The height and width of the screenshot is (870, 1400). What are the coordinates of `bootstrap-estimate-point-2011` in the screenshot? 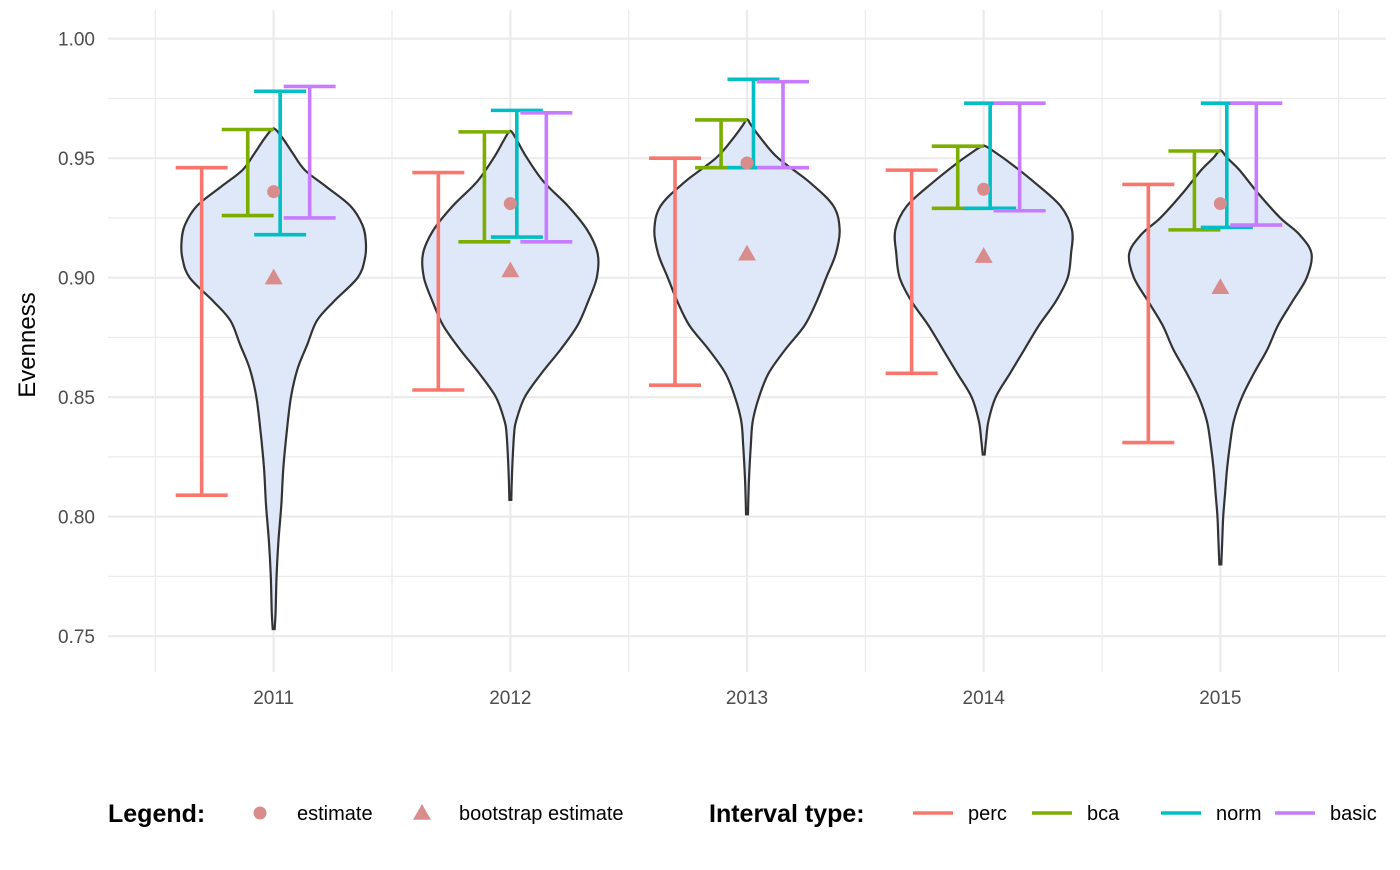 It's located at (273, 276).